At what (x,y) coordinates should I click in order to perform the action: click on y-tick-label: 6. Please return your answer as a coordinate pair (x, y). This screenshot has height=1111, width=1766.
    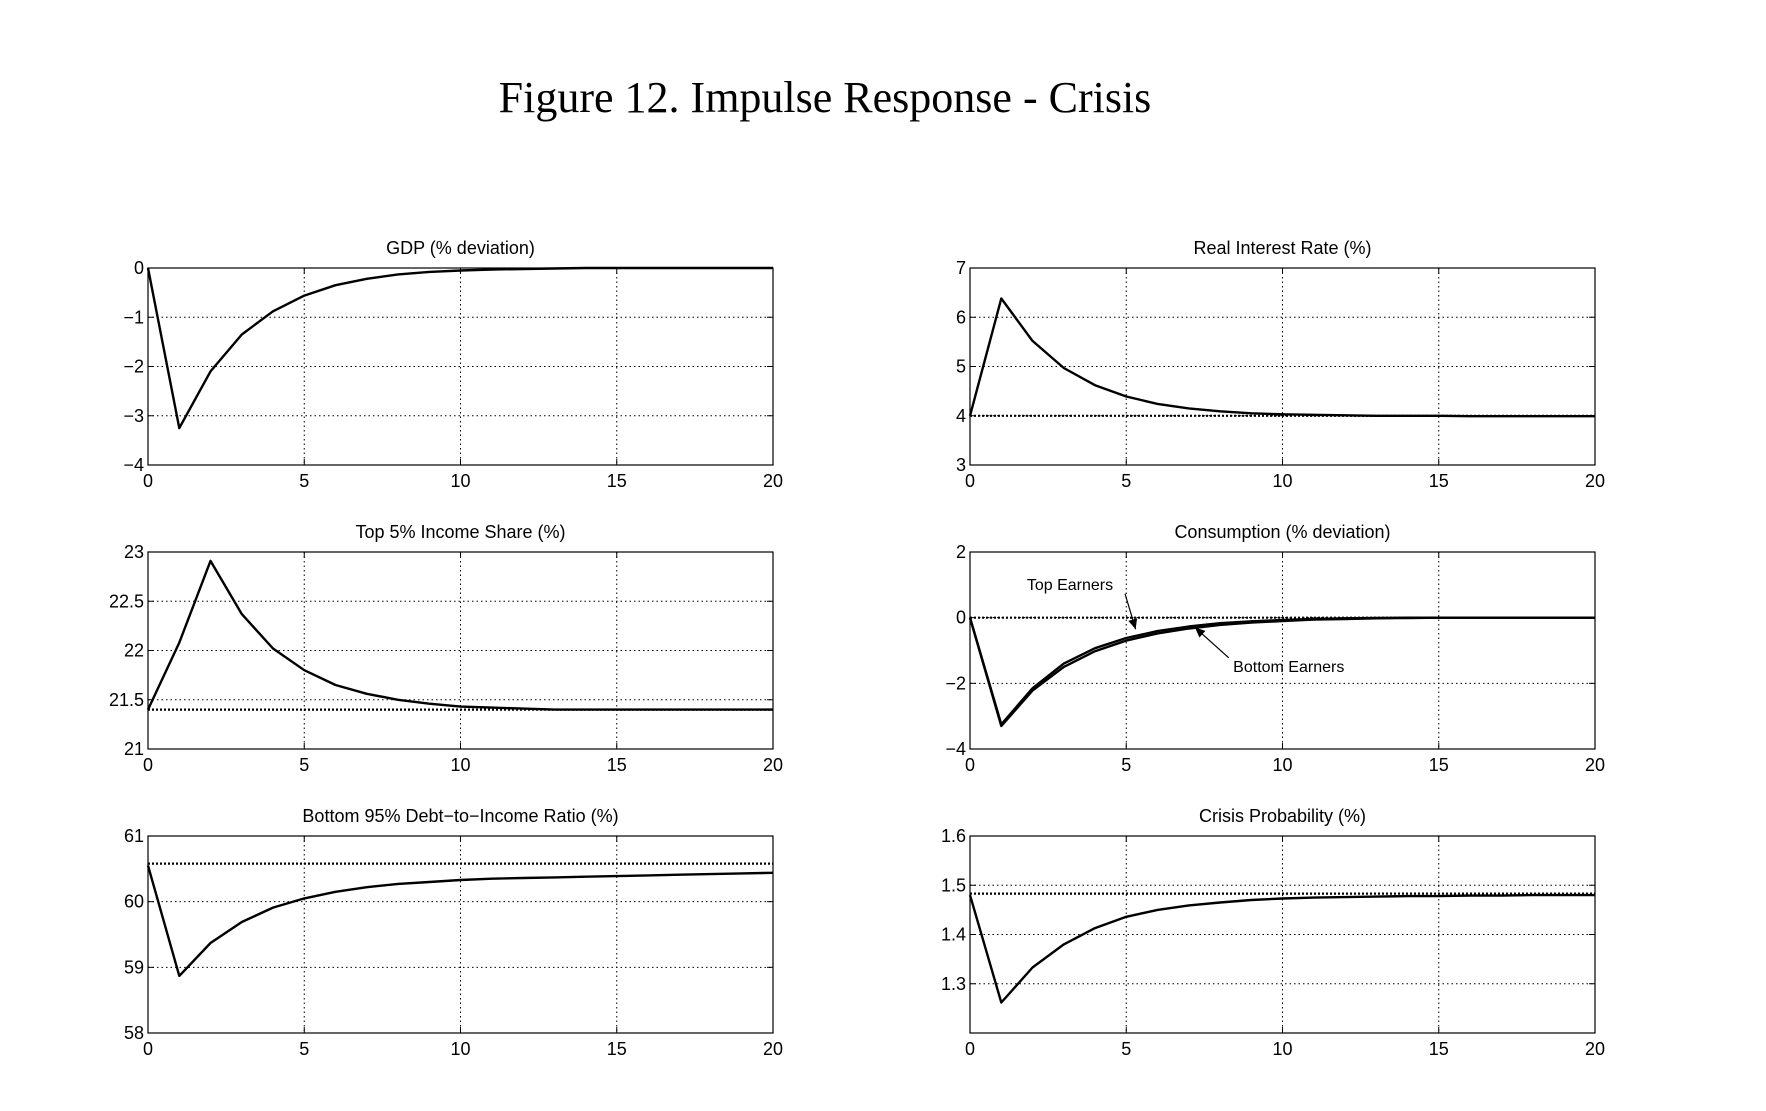
    Looking at the image, I should click on (961, 317).